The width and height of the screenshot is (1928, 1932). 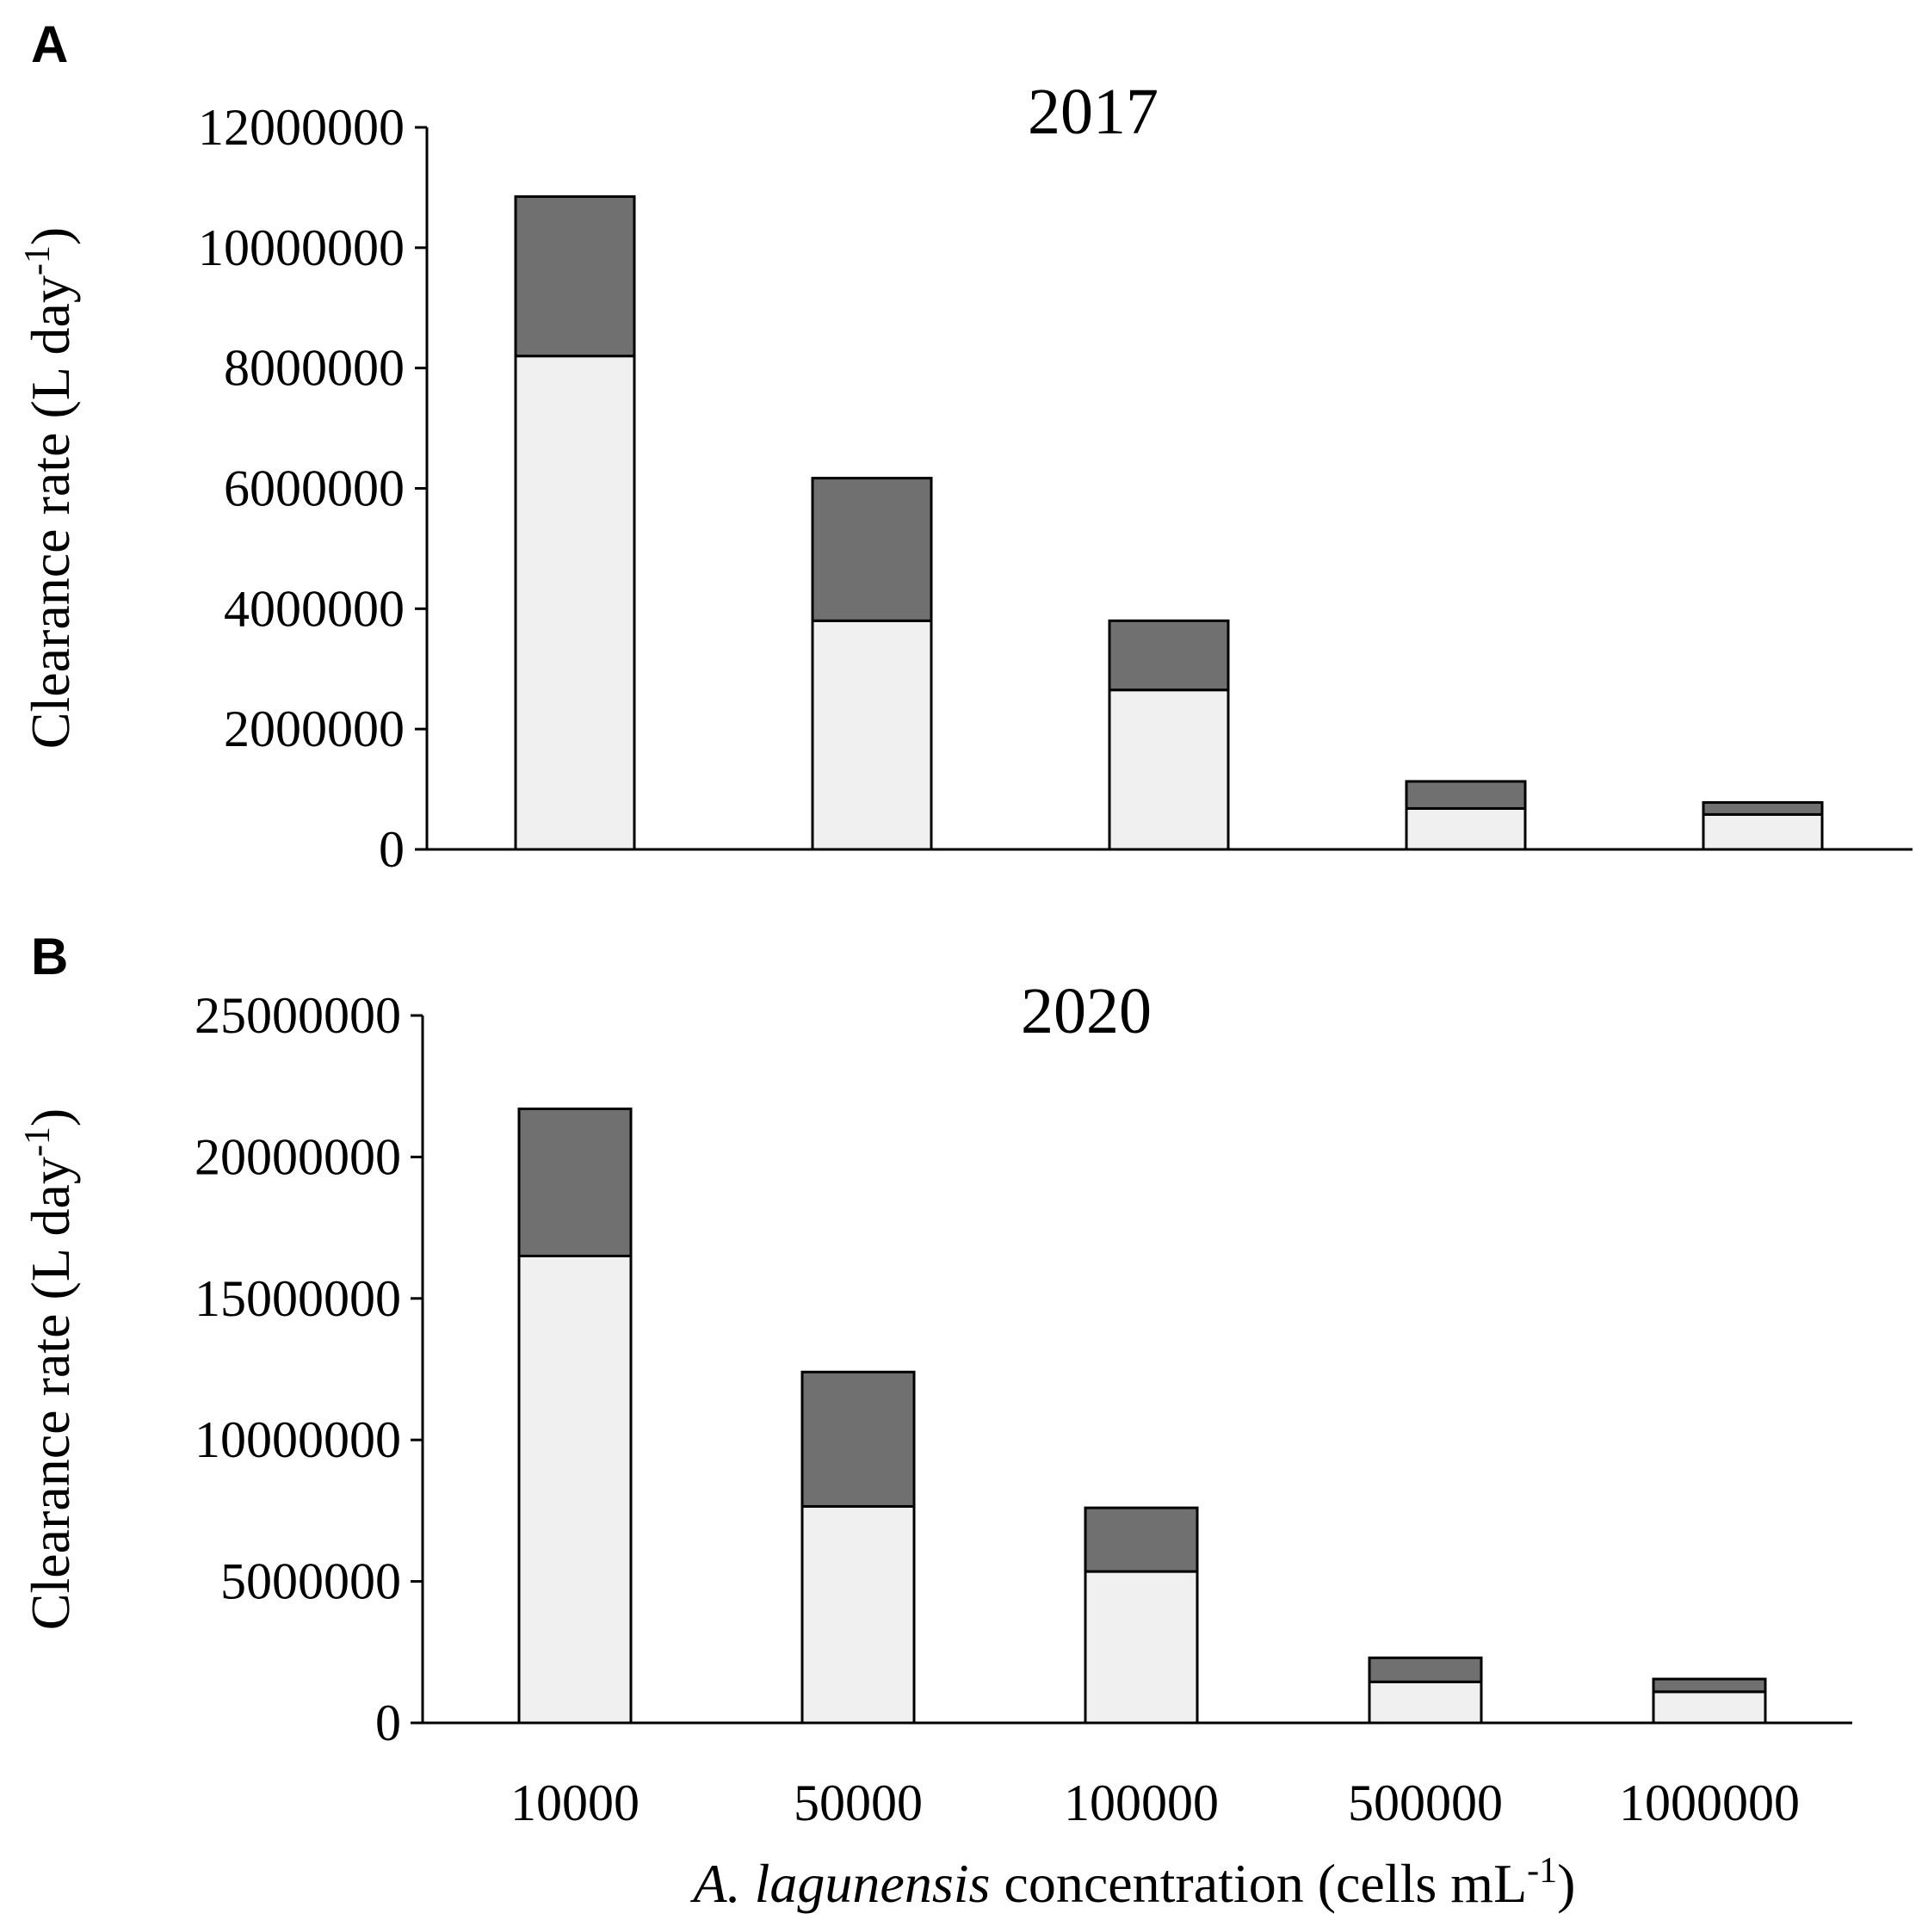 I want to click on x-tick-label: 500000, so click(x=1426, y=1803).